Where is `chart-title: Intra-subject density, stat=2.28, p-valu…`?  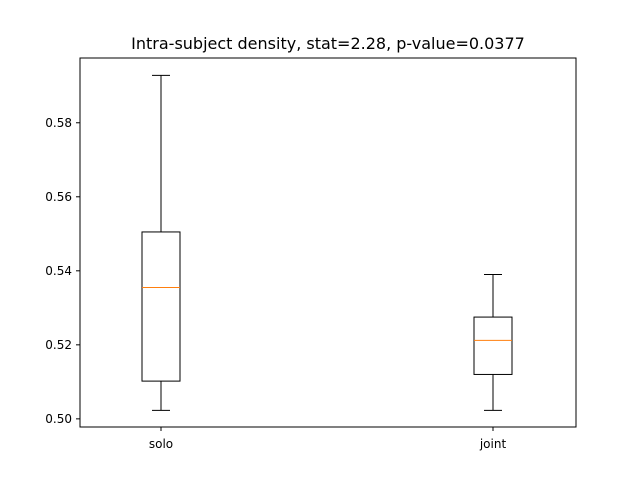 chart-title: Intra-subject density, stat=2.28, p-valu… is located at coordinates (328, 43).